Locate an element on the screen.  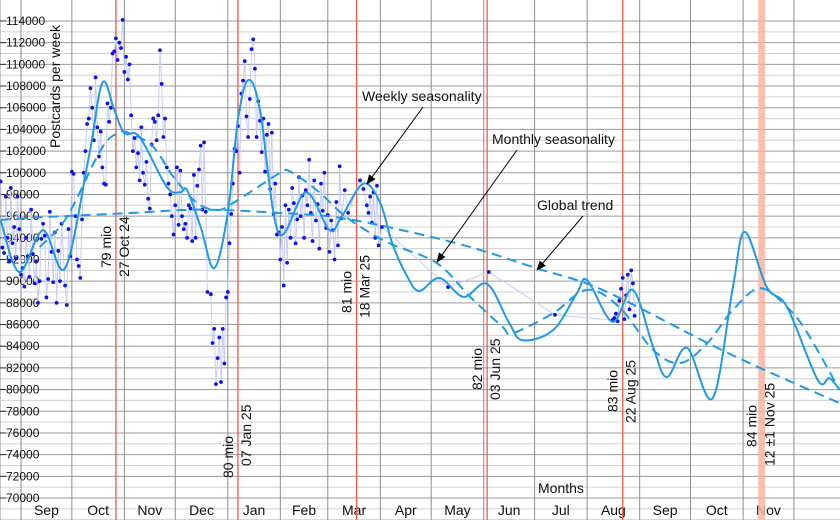
milestone-count: 79 mio is located at coordinates (106, 247).